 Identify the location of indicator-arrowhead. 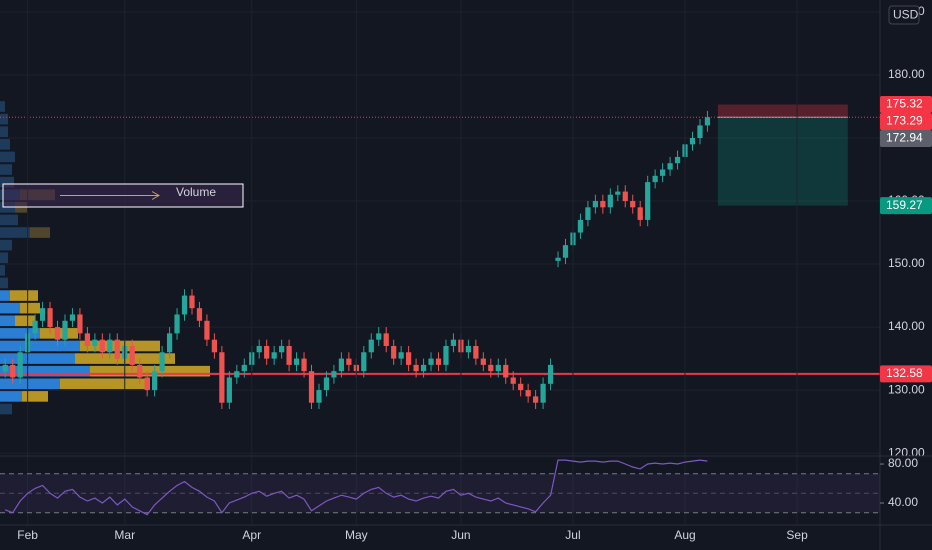
(156, 195).